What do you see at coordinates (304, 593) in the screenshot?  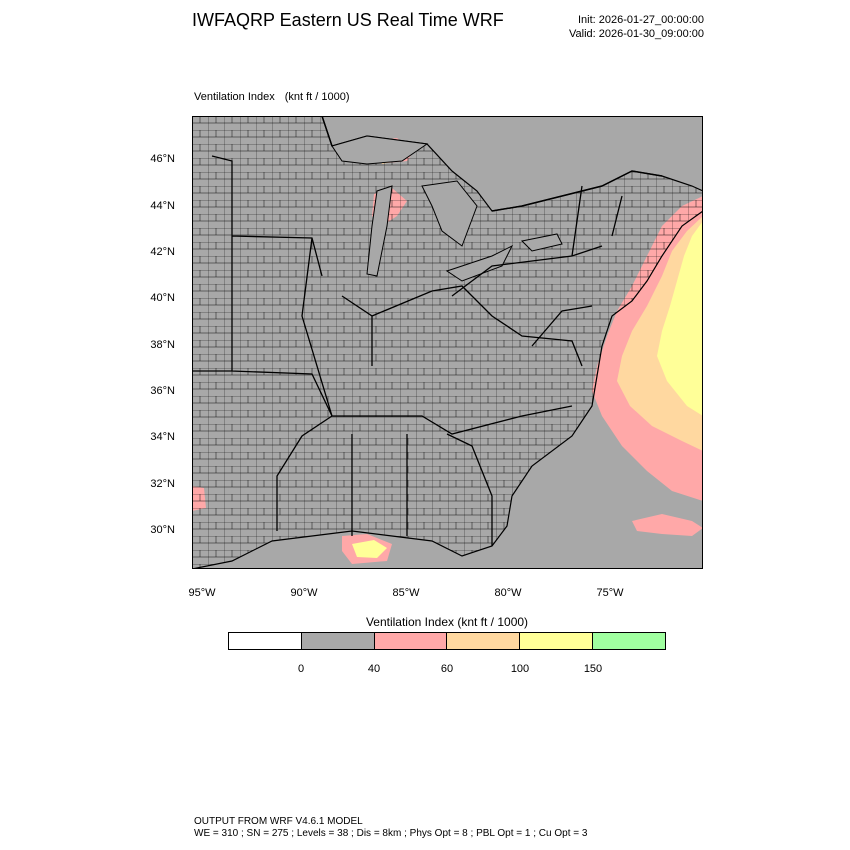 I see `lon-label: 90°W` at bounding box center [304, 593].